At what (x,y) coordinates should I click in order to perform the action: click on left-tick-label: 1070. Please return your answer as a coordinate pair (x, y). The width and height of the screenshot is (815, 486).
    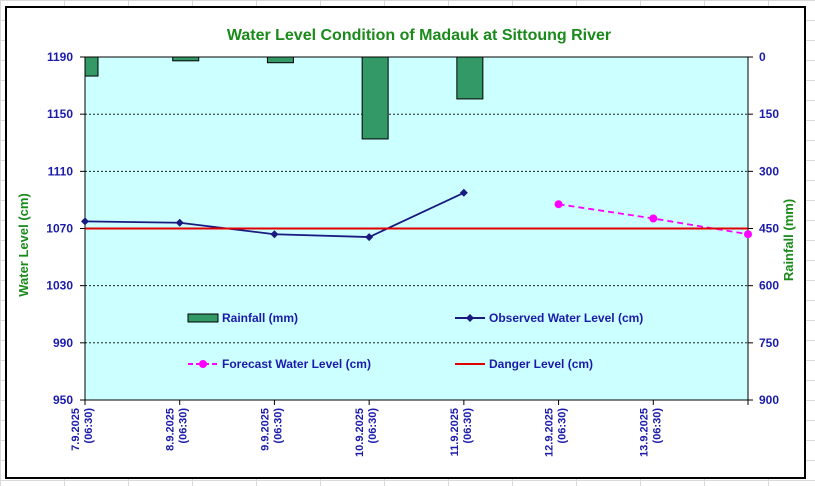
    Looking at the image, I should click on (59, 229).